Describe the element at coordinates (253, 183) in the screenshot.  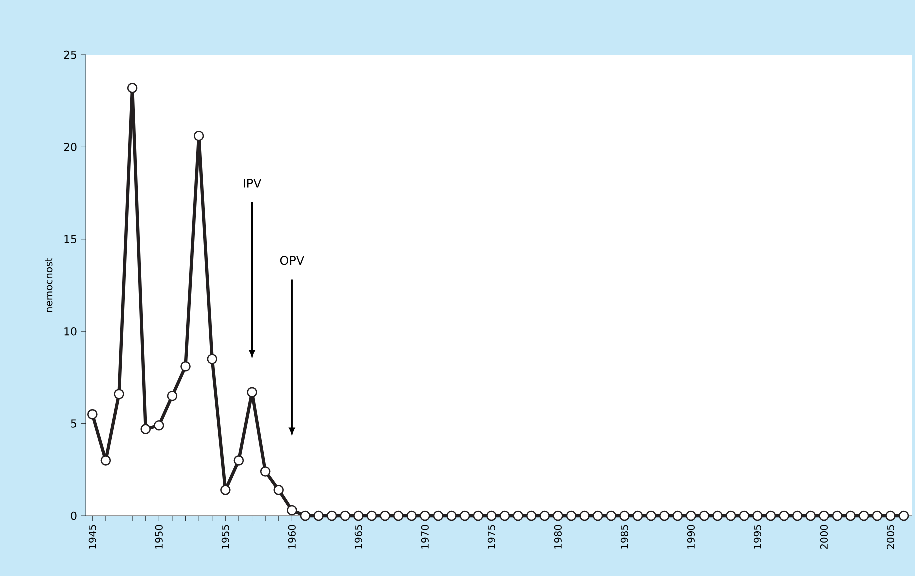
I see `annotation: IPV` at that location.